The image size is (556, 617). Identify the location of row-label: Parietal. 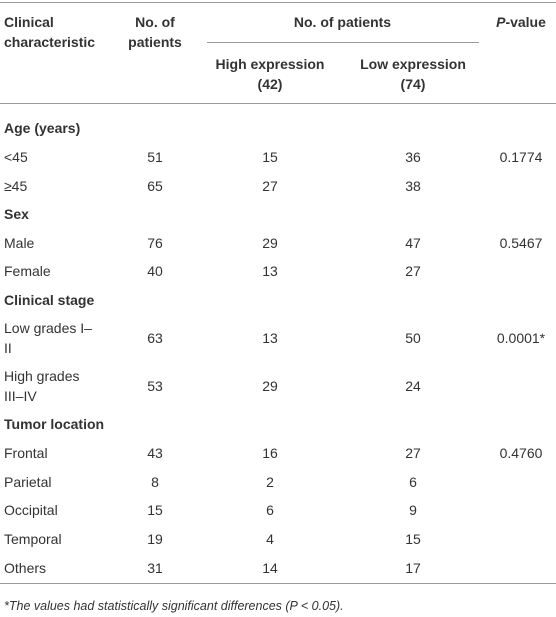
(28, 481).